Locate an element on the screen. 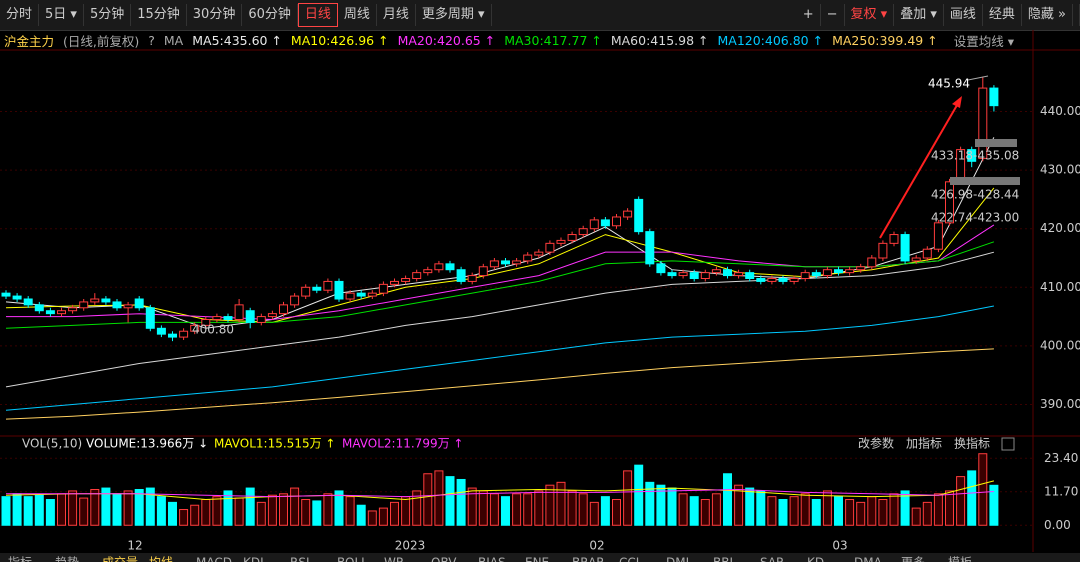 This screenshot has height=562, width=1080. indicator-tab: 趋势 is located at coordinates (67, 559).